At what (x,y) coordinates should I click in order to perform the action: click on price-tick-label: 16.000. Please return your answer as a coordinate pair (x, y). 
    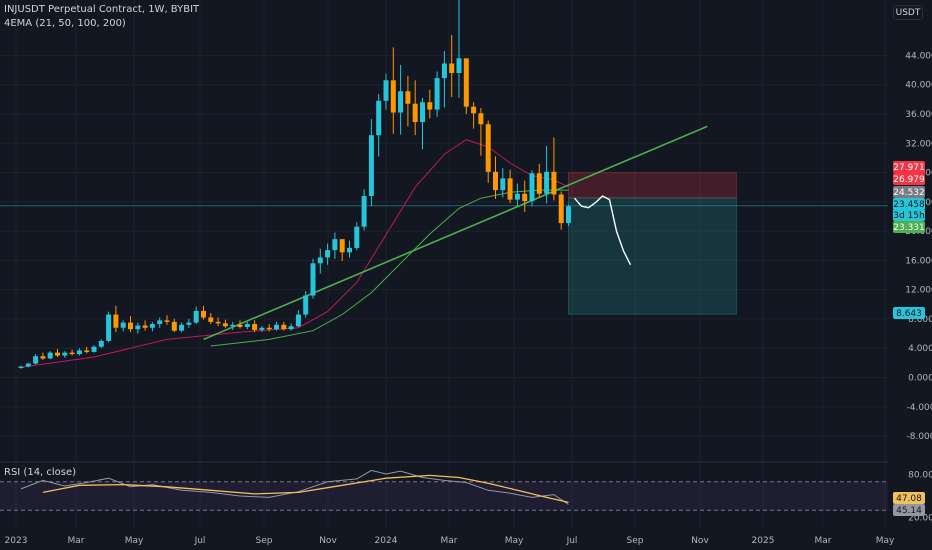
    Looking at the image, I should click on (918, 261).